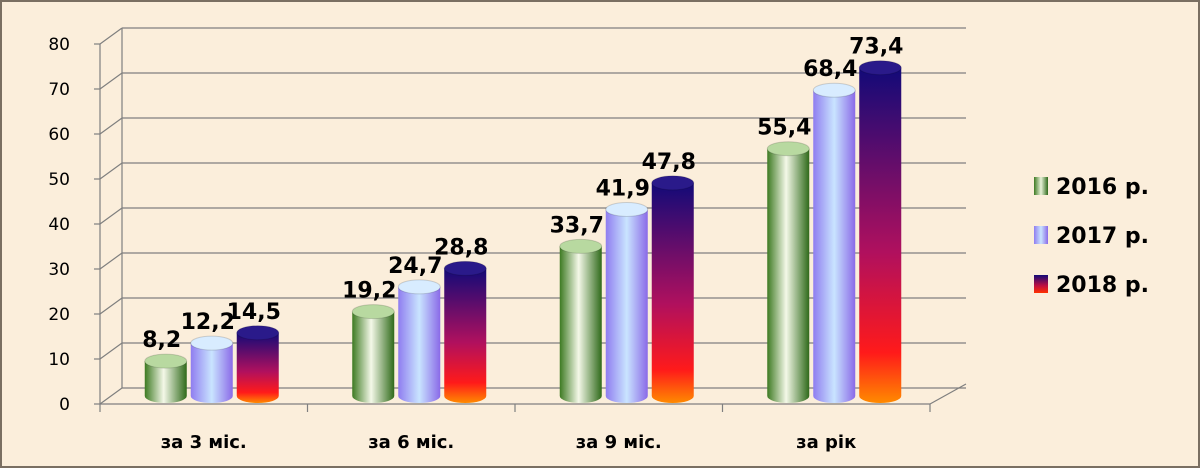  Describe the element at coordinates (59, 360) in the screenshot. I see `y-tick-label: 10` at that location.